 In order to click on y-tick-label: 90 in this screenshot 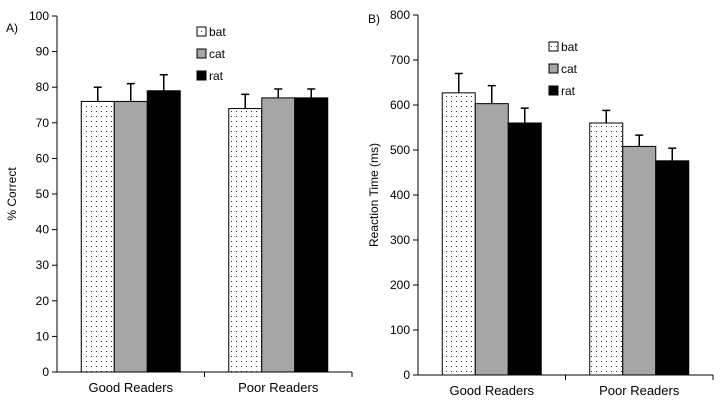, I will do `click(43, 52)`.